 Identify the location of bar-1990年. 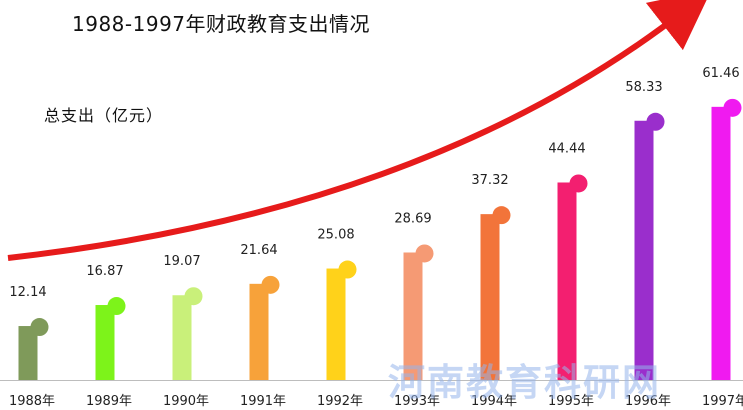
(187, 333).